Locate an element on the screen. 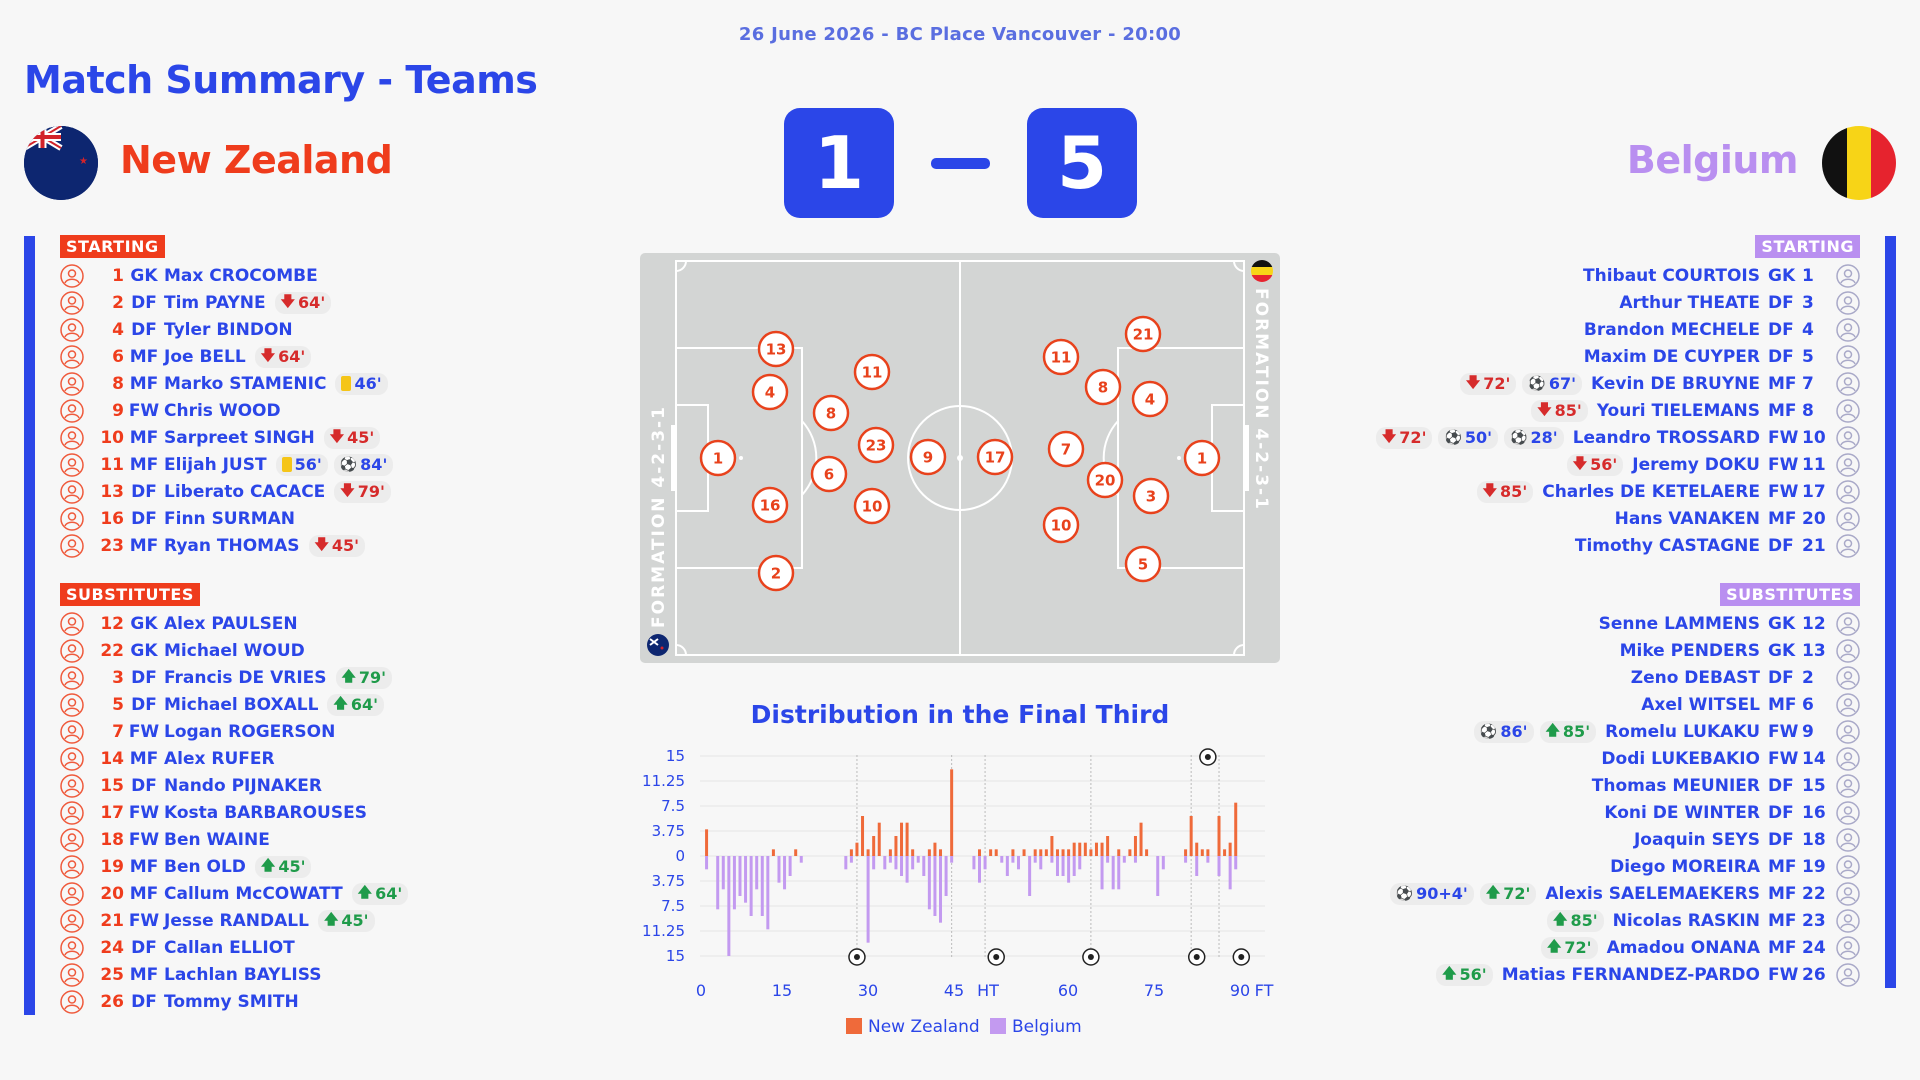 This screenshot has height=1080, width=1920. player-row: ⚽ 86' 🡅 85' Romelu LUKAKU FW 9 is located at coordinates (1623, 731).